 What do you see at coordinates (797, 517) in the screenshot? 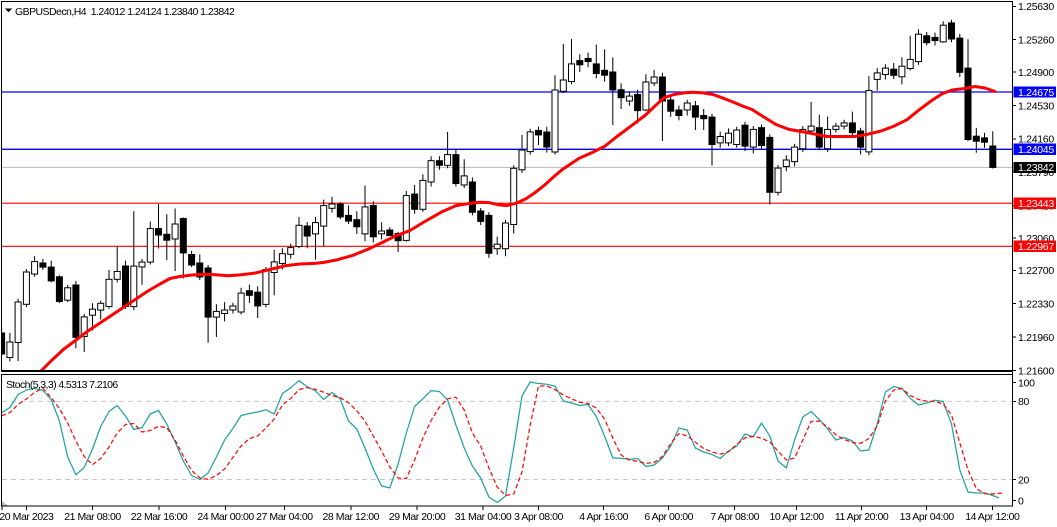
I see `svg-text: 10 Apr 12:00` at bounding box center [797, 517].